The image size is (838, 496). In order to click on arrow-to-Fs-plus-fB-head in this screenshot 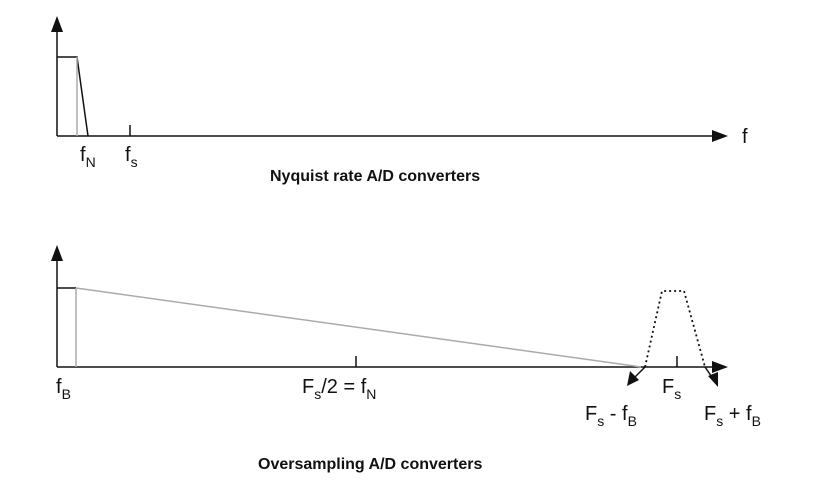, I will do `click(713, 379)`.